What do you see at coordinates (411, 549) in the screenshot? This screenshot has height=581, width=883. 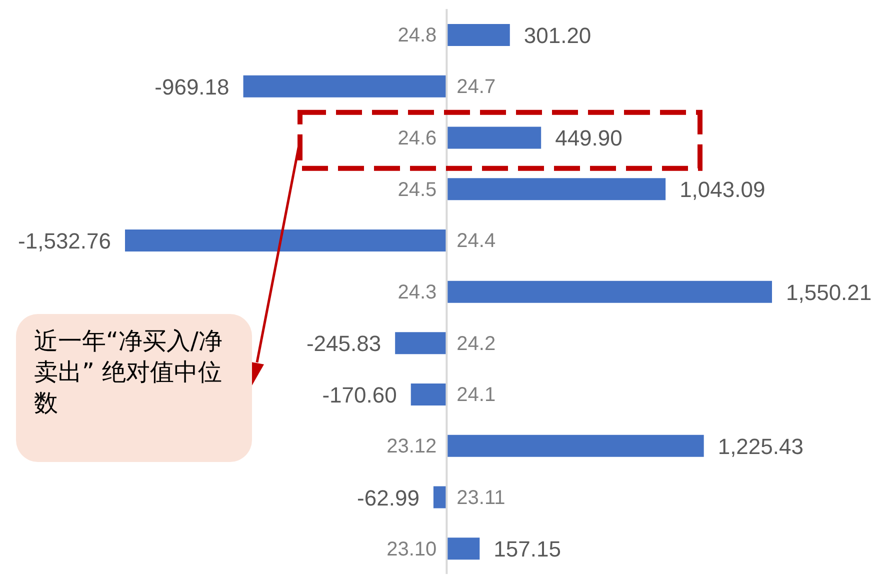 I see `y-tick-label: 23.10` at bounding box center [411, 549].